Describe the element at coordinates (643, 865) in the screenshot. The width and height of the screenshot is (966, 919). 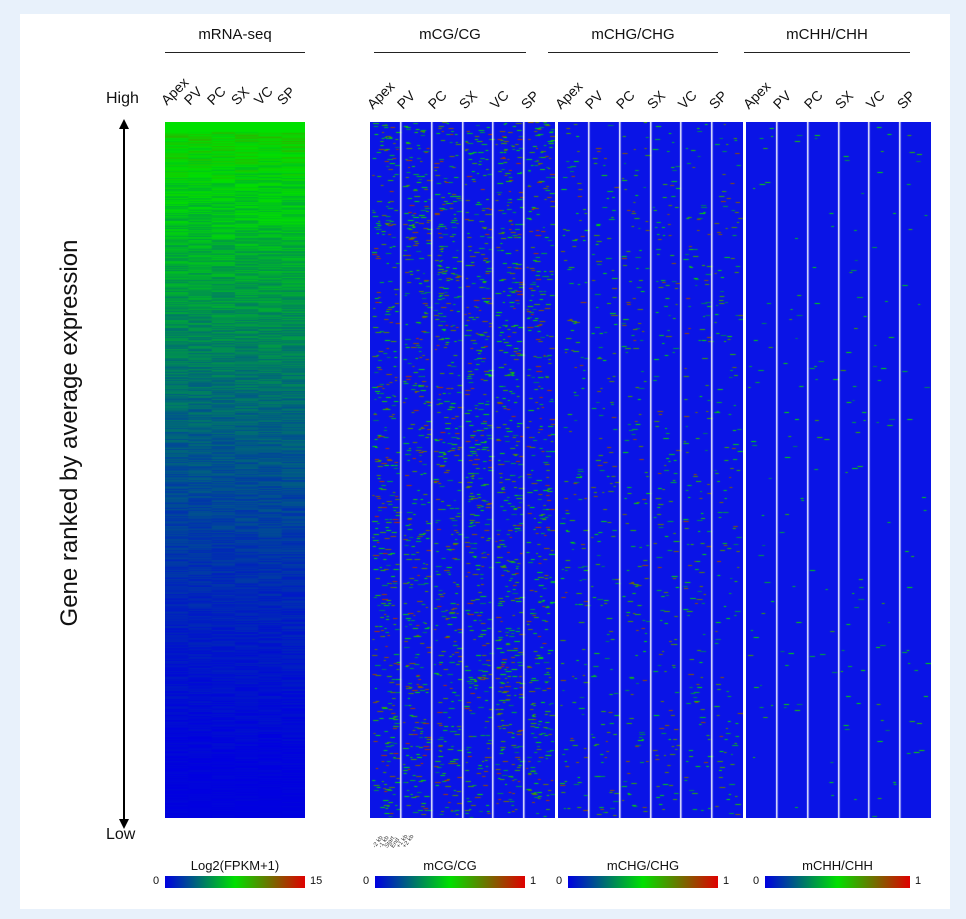
I see `colorbar-title-2: mCHG/CHG` at that location.